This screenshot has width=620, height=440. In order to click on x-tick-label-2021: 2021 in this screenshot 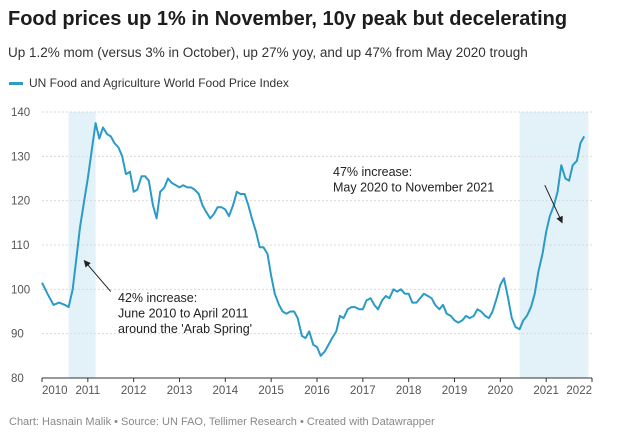, I will do `click(546, 391)`.